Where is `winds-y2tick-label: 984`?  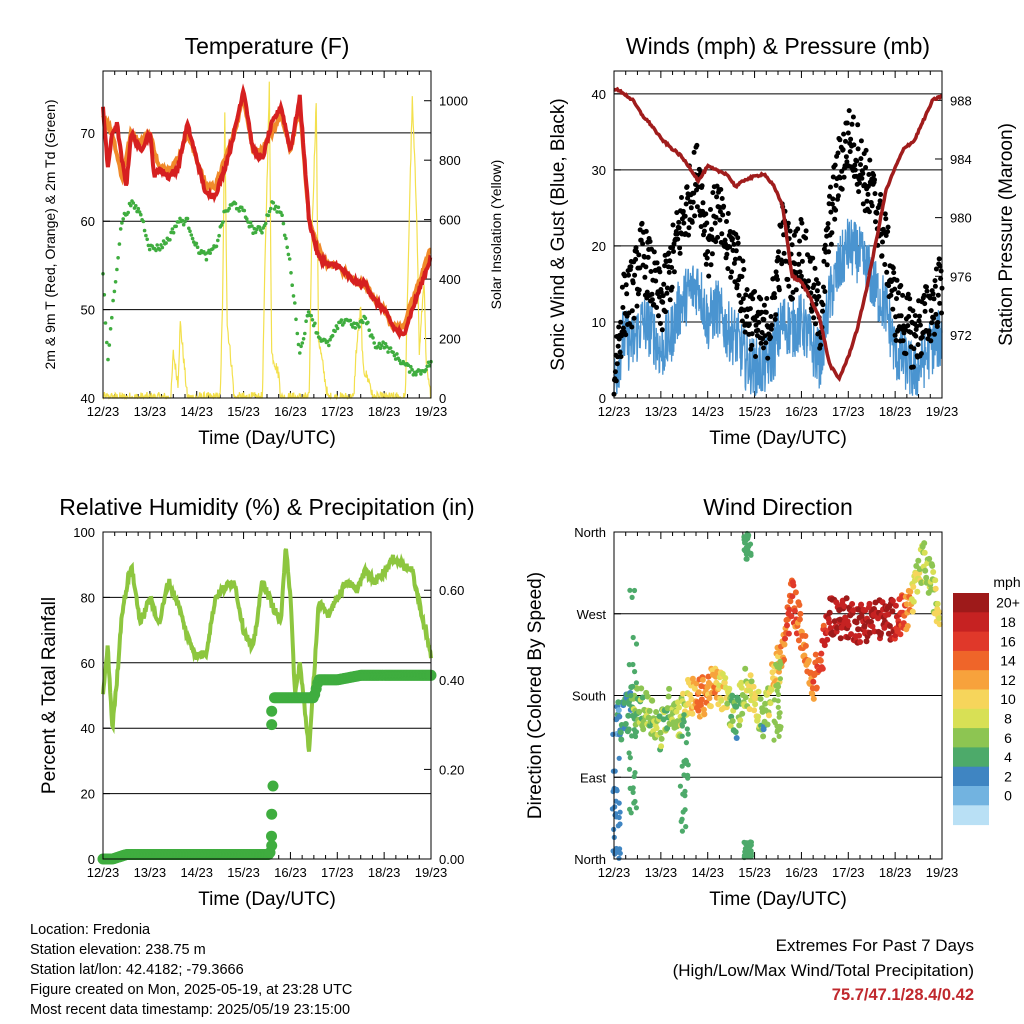
winds-y2tick-label: 984 is located at coordinates (961, 159).